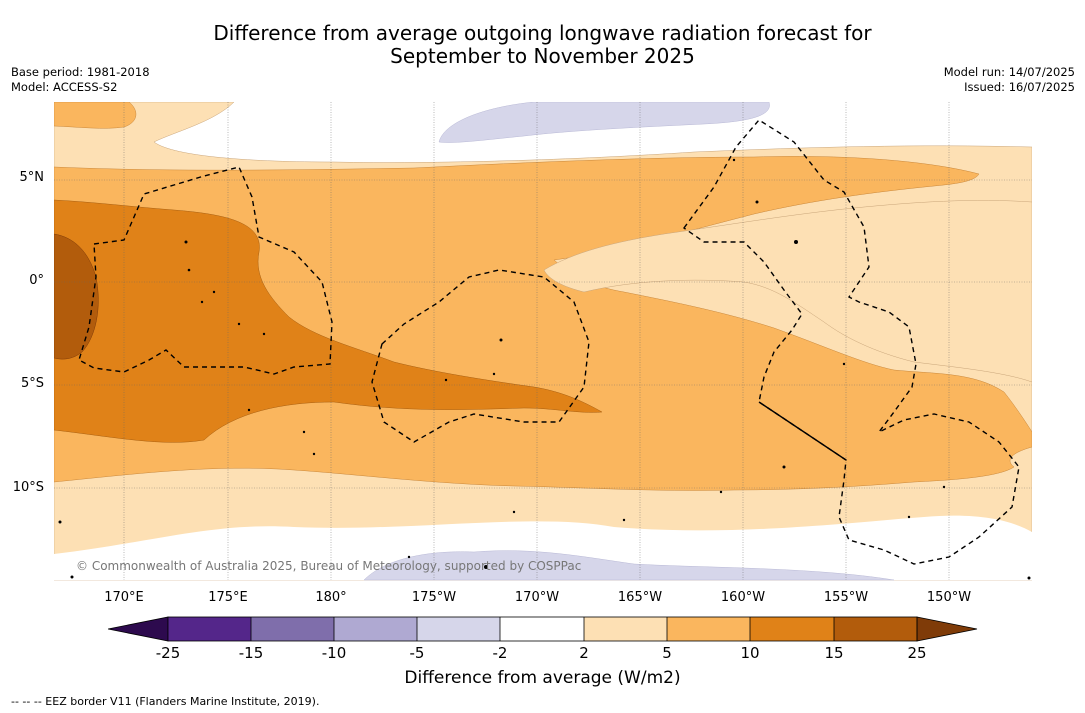 This screenshot has width=1085, height=713. Describe the element at coordinates (64, 87) in the screenshot. I see `model-name: Model: ACCESS-S2` at that location.